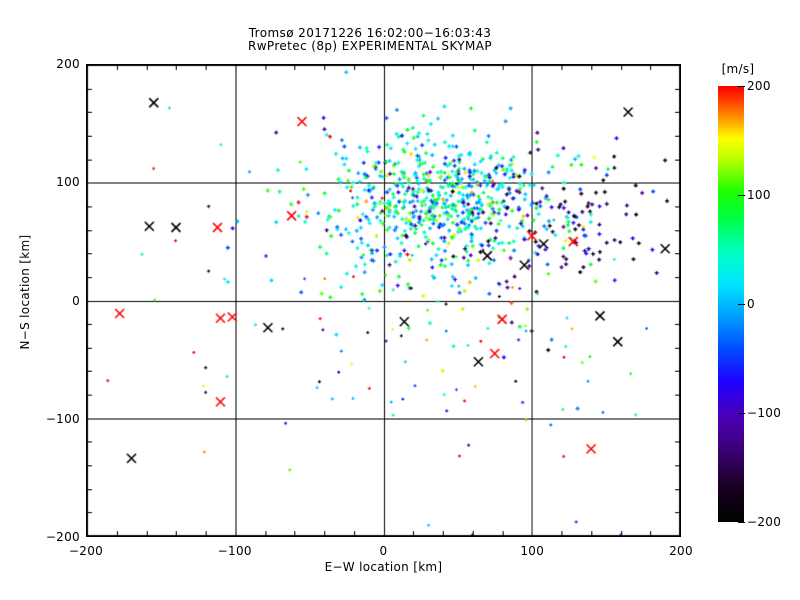 This screenshot has height=600, width=800. Describe the element at coordinates (234, 551) in the screenshot. I see `x-tick-label: −100` at that location.